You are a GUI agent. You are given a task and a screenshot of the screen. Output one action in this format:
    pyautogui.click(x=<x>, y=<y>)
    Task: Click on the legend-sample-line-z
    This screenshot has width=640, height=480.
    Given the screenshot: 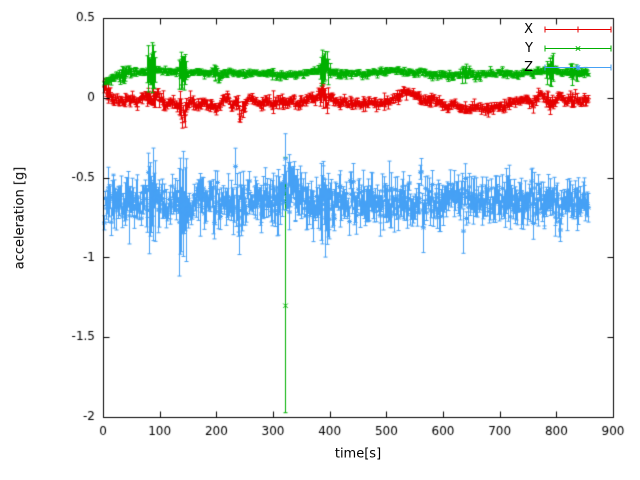 What is the action you would take?
    pyautogui.click(x=578, y=67)
    